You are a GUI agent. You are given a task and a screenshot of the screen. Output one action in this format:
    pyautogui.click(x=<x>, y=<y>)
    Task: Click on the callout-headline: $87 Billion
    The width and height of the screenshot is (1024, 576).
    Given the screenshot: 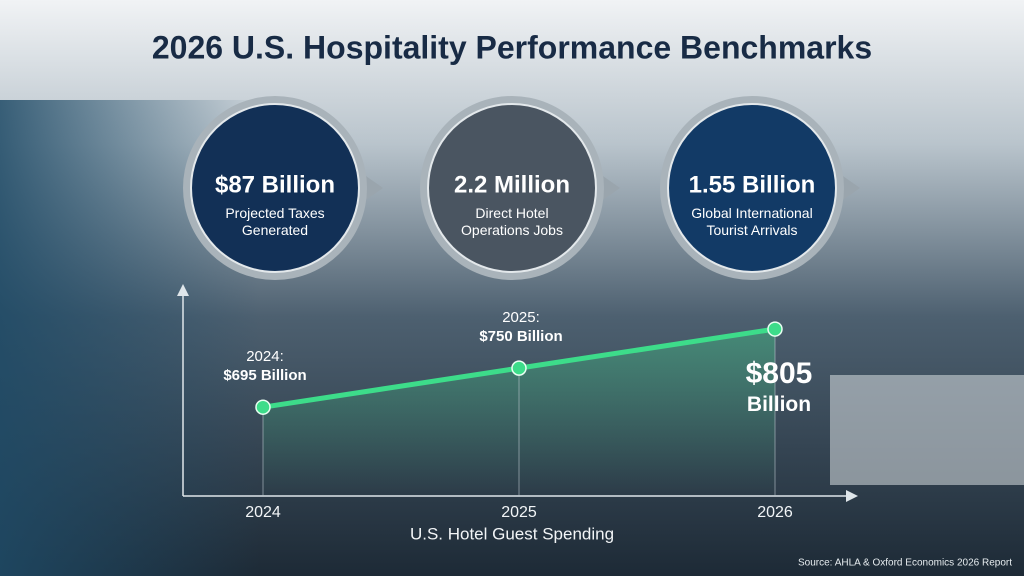 What is the action you would take?
    pyautogui.click(x=275, y=184)
    